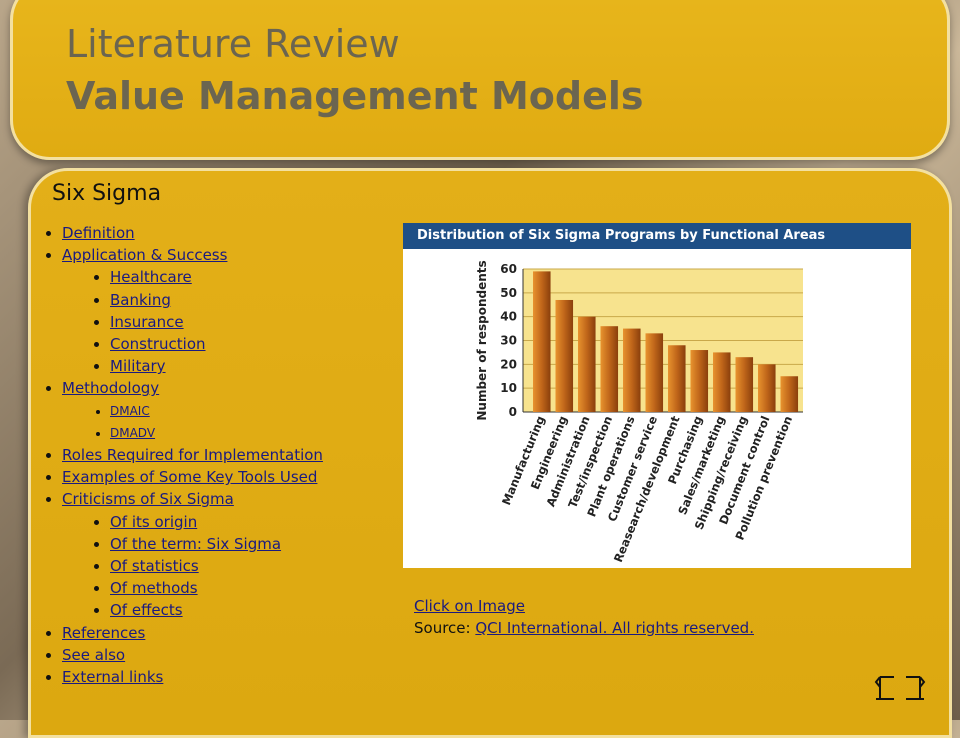 This screenshot has height=738, width=960. I want to click on link-external: External links, so click(113, 677).